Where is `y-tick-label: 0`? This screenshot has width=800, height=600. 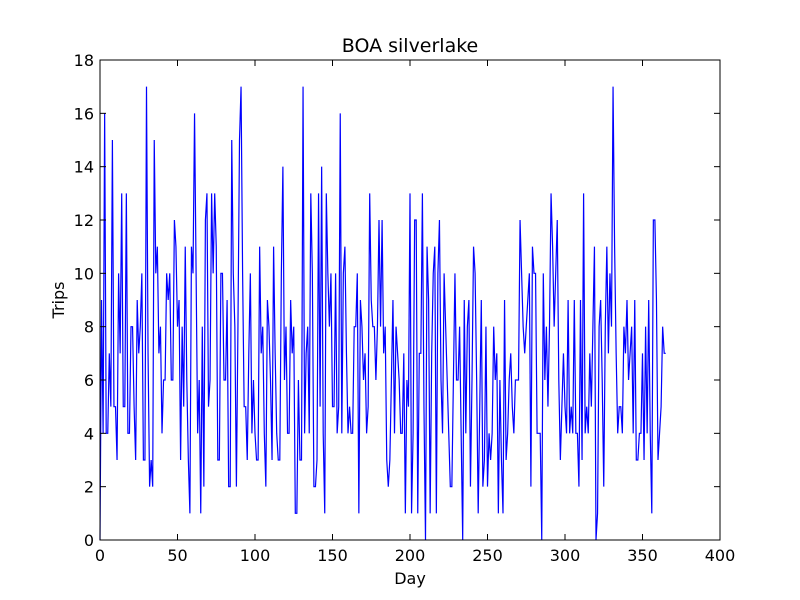 y-tick-label: 0 is located at coordinates (89, 540).